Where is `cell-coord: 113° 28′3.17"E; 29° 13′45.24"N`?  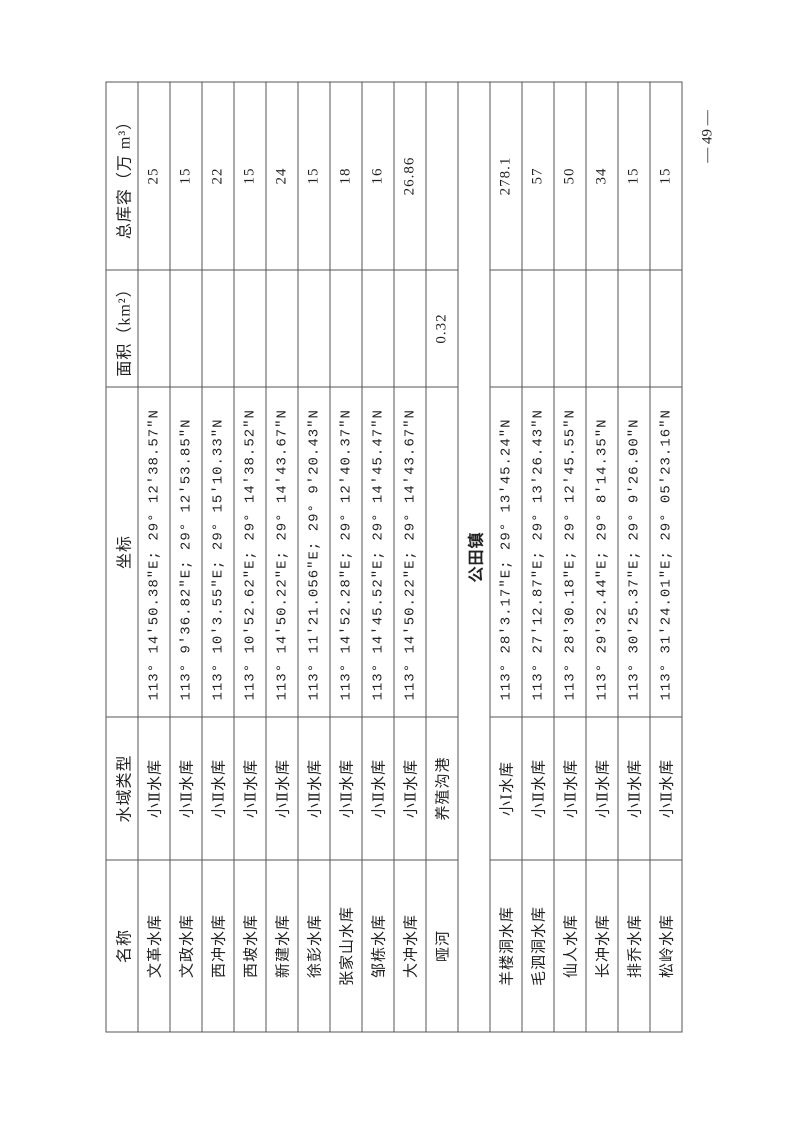 cell-coord: 113° 28′3.17"E; 29° 13′45.24"N is located at coordinates (506, 552).